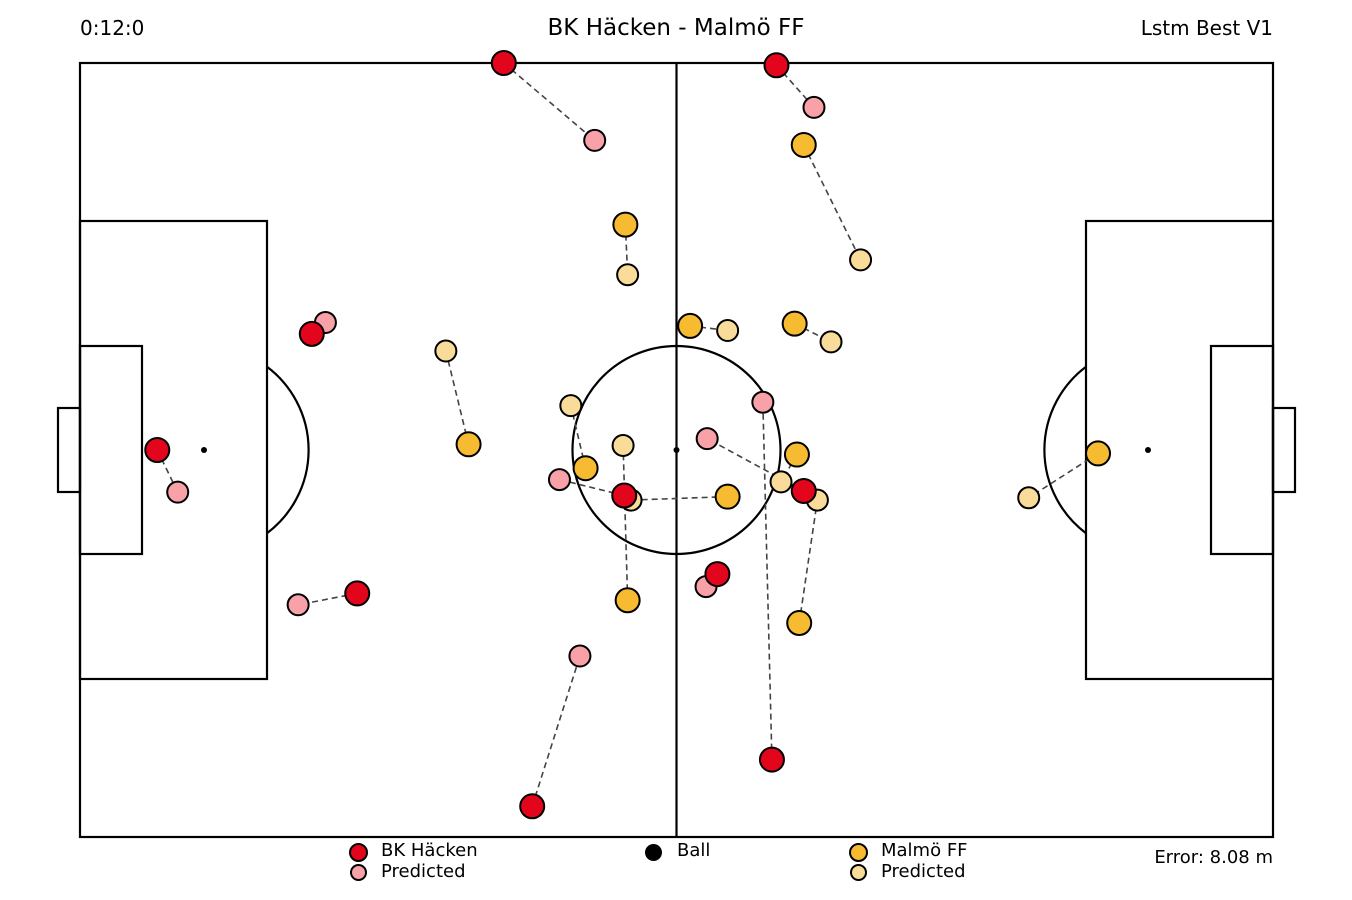  I want to click on left-penalty-arc, so click(288, 450).